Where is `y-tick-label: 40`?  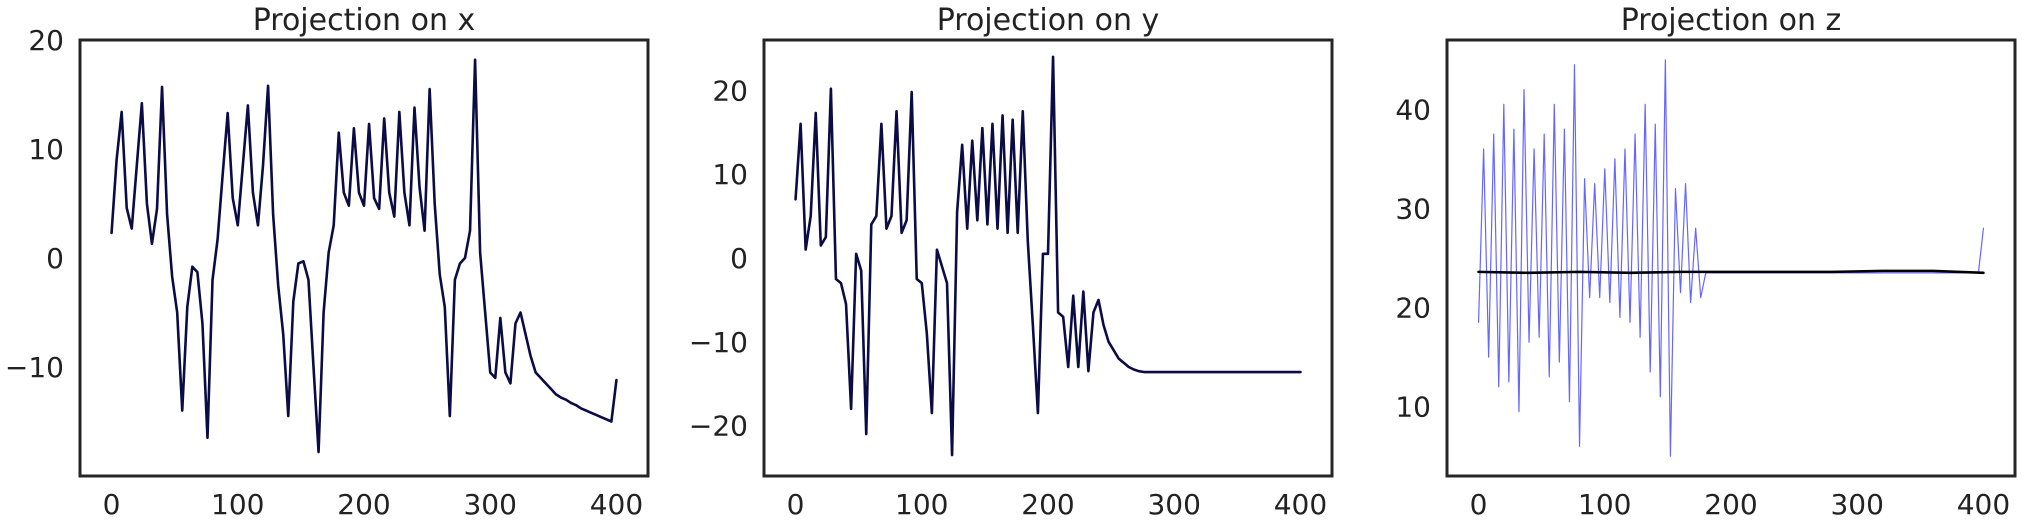
y-tick-label: 40 is located at coordinates (1413, 109).